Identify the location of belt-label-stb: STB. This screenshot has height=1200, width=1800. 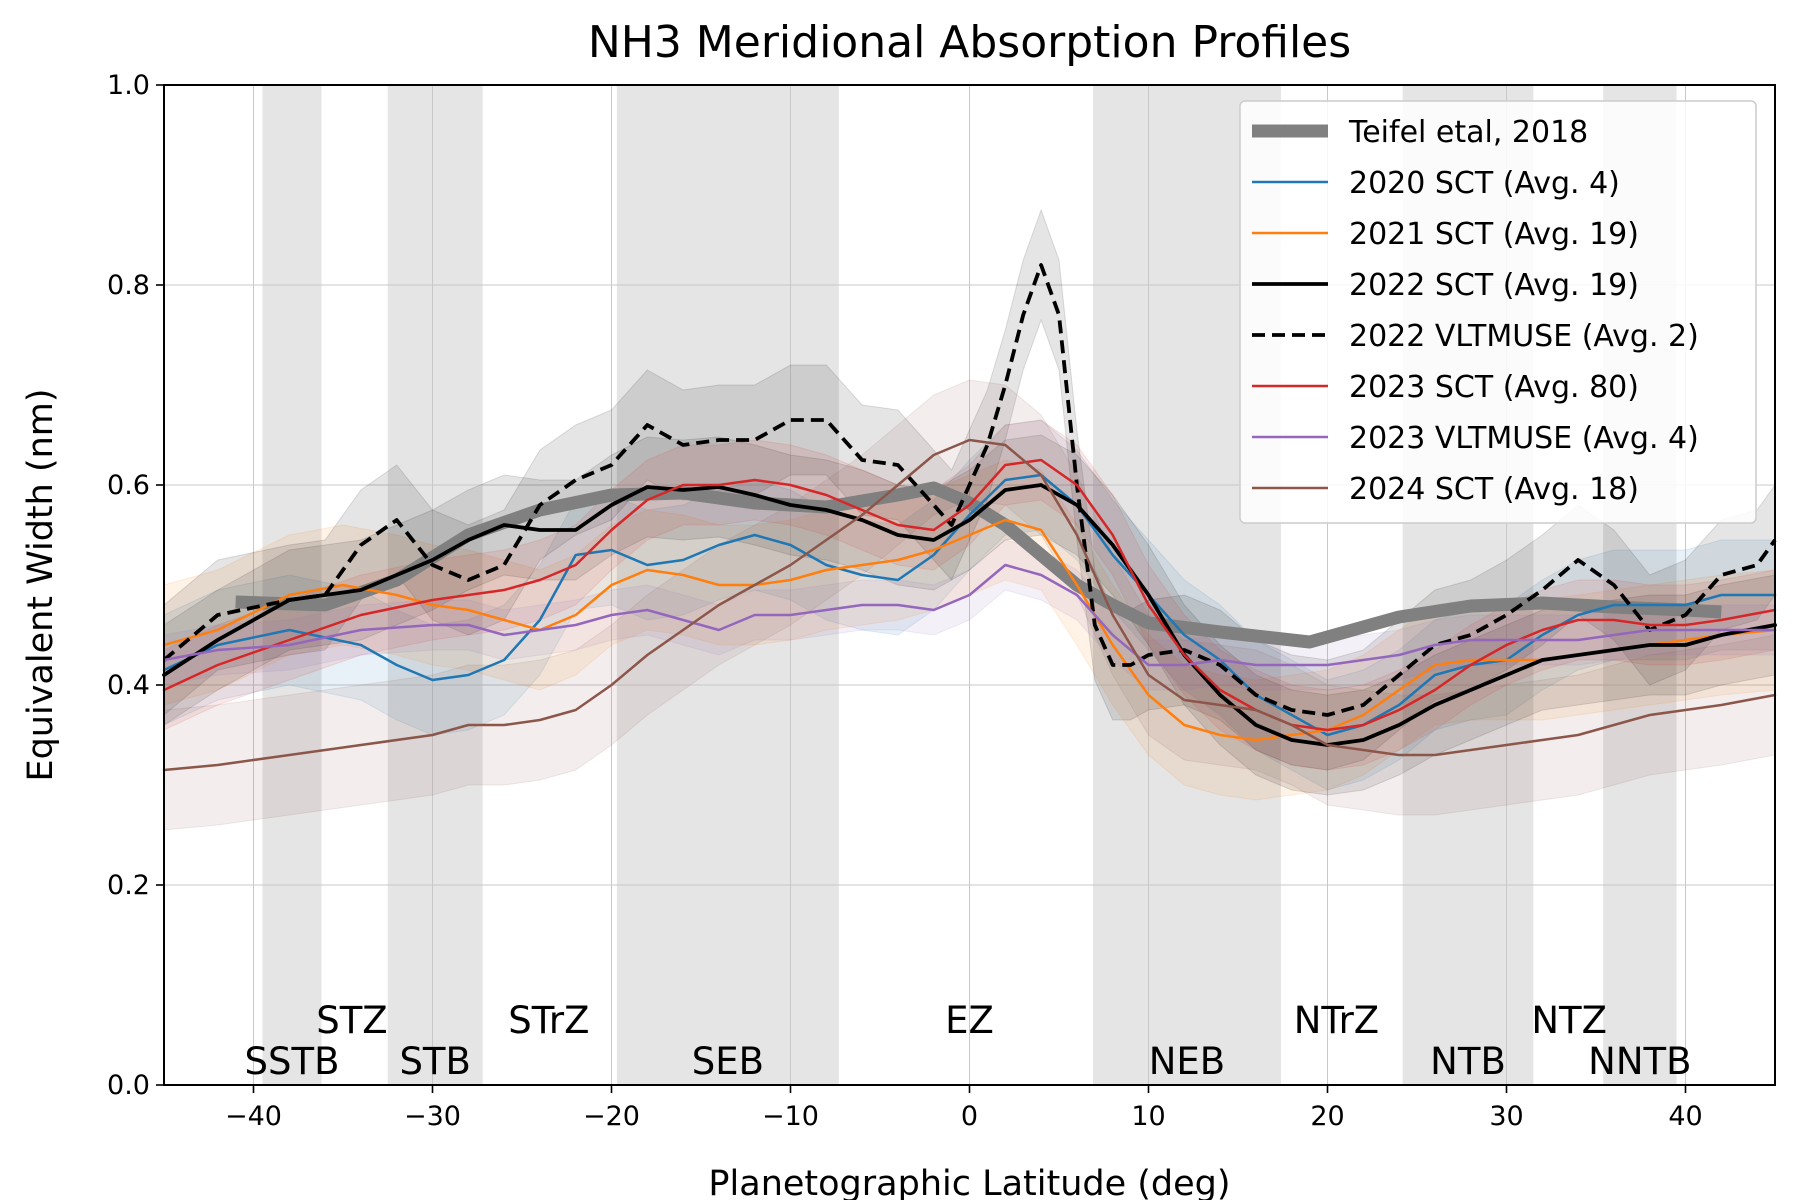
(434, 1061).